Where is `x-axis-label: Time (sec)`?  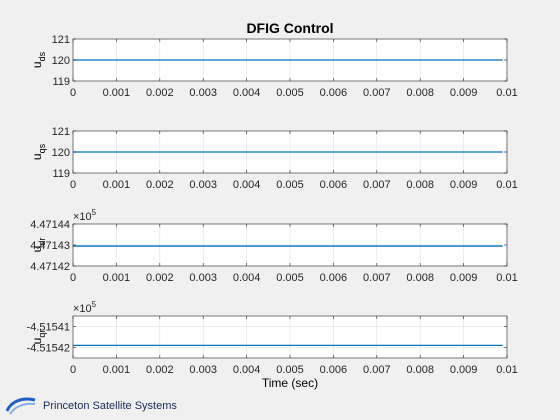 x-axis-label: Time (sec) is located at coordinates (290, 383).